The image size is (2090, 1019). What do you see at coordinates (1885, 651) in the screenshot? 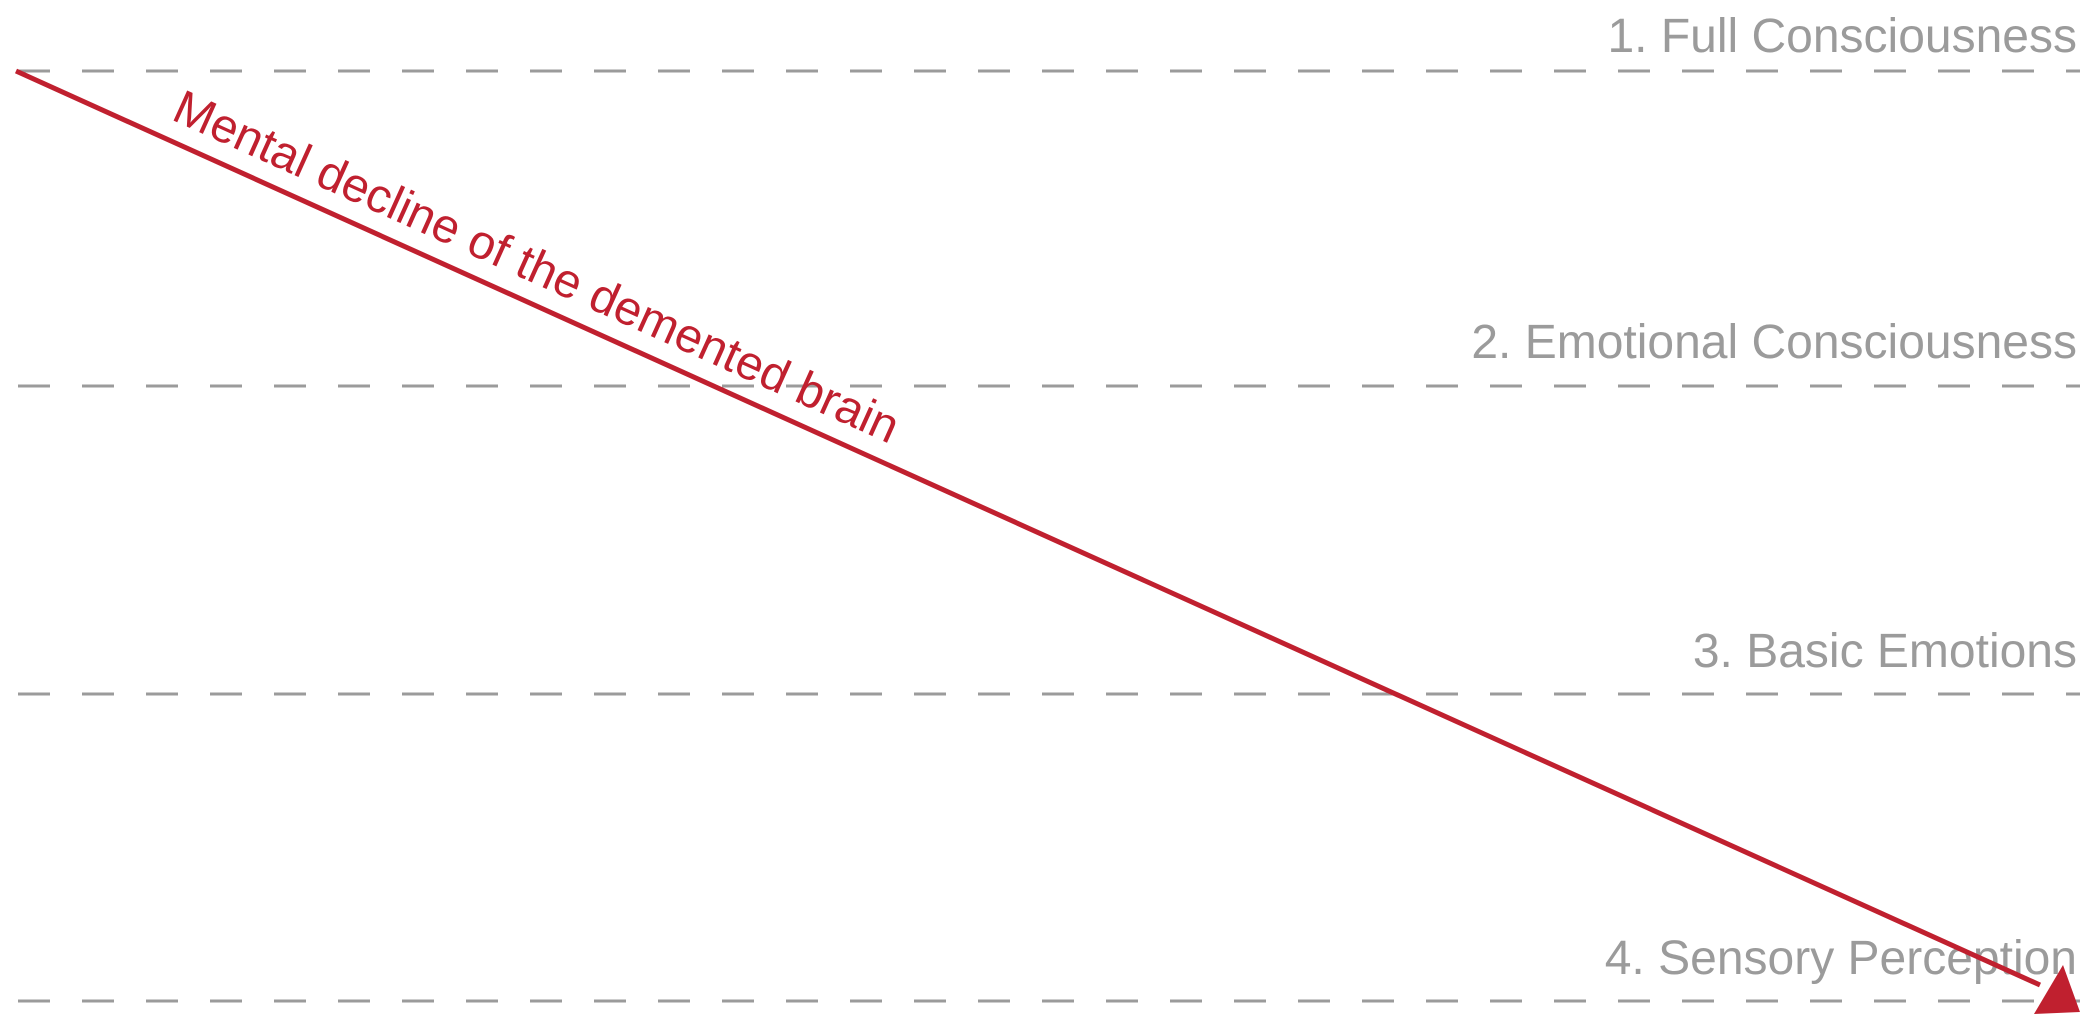
I see `level-3-label: 3. Basic Emotions` at bounding box center [1885, 651].